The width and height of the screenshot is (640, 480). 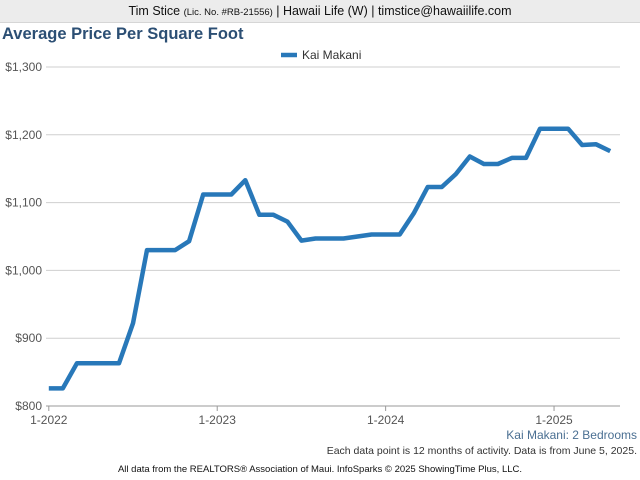 I want to click on y-tick-label: $1,000, so click(x=23, y=270).